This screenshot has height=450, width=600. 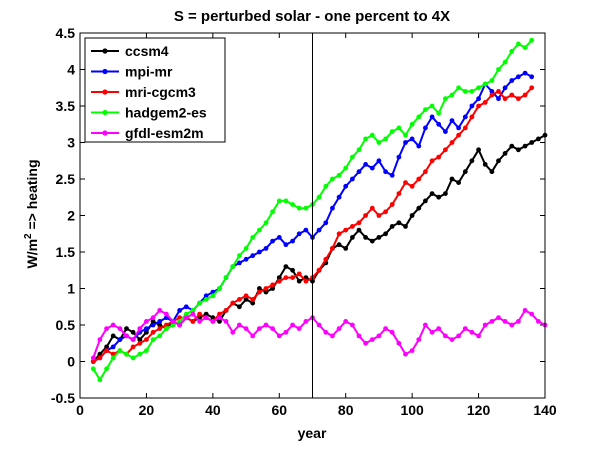 I want to click on x-tick-label: 40, so click(x=213, y=410).